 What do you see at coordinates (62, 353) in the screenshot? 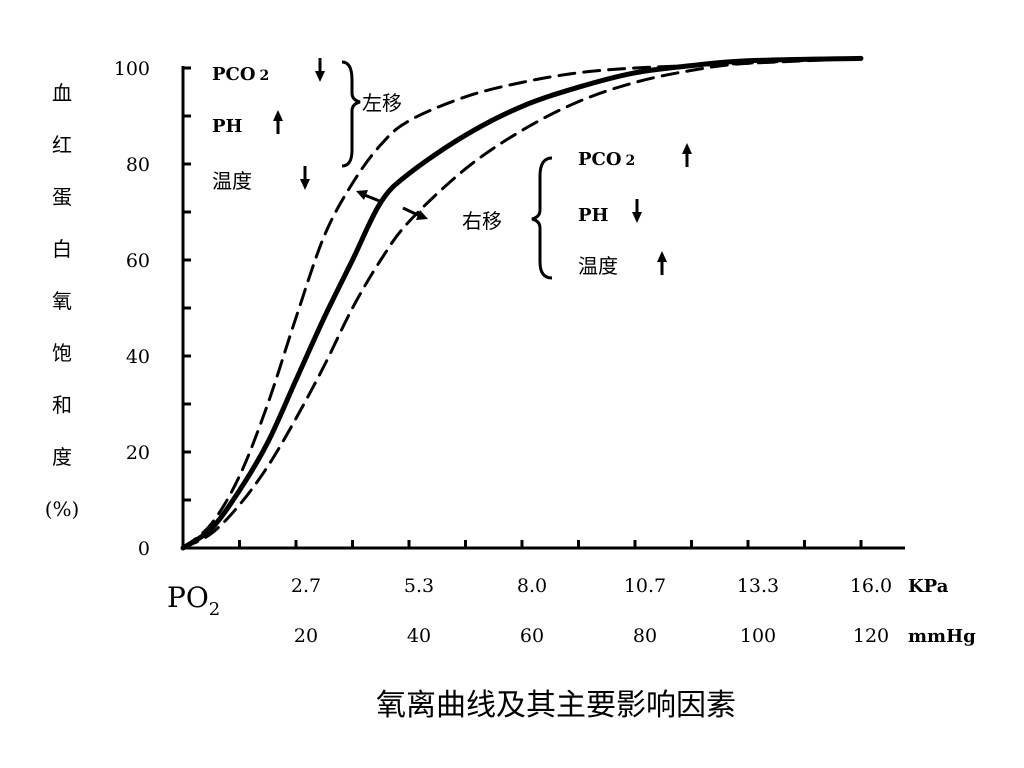
I see `y-label-char: 饱` at bounding box center [62, 353].